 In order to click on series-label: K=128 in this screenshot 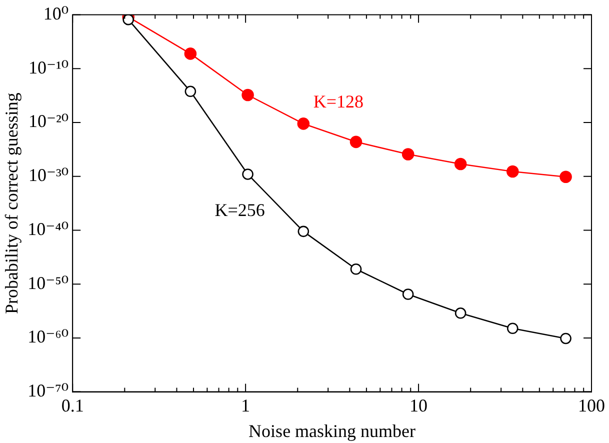, I will do `click(338, 101)`.